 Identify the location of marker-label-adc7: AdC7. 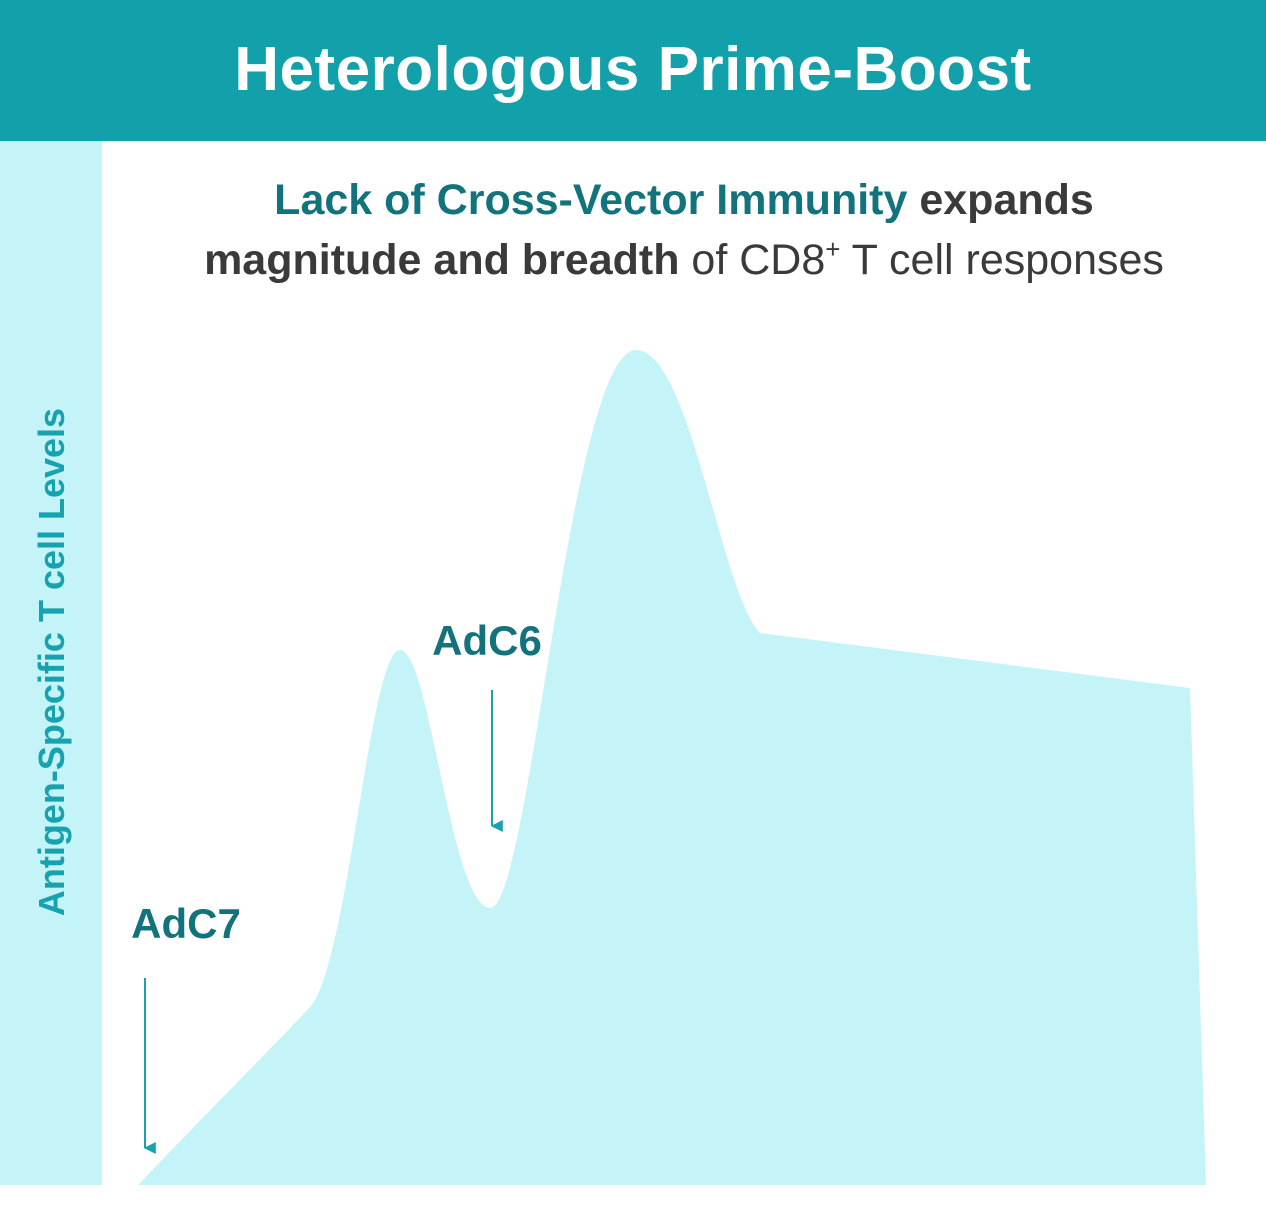
(186, 923).